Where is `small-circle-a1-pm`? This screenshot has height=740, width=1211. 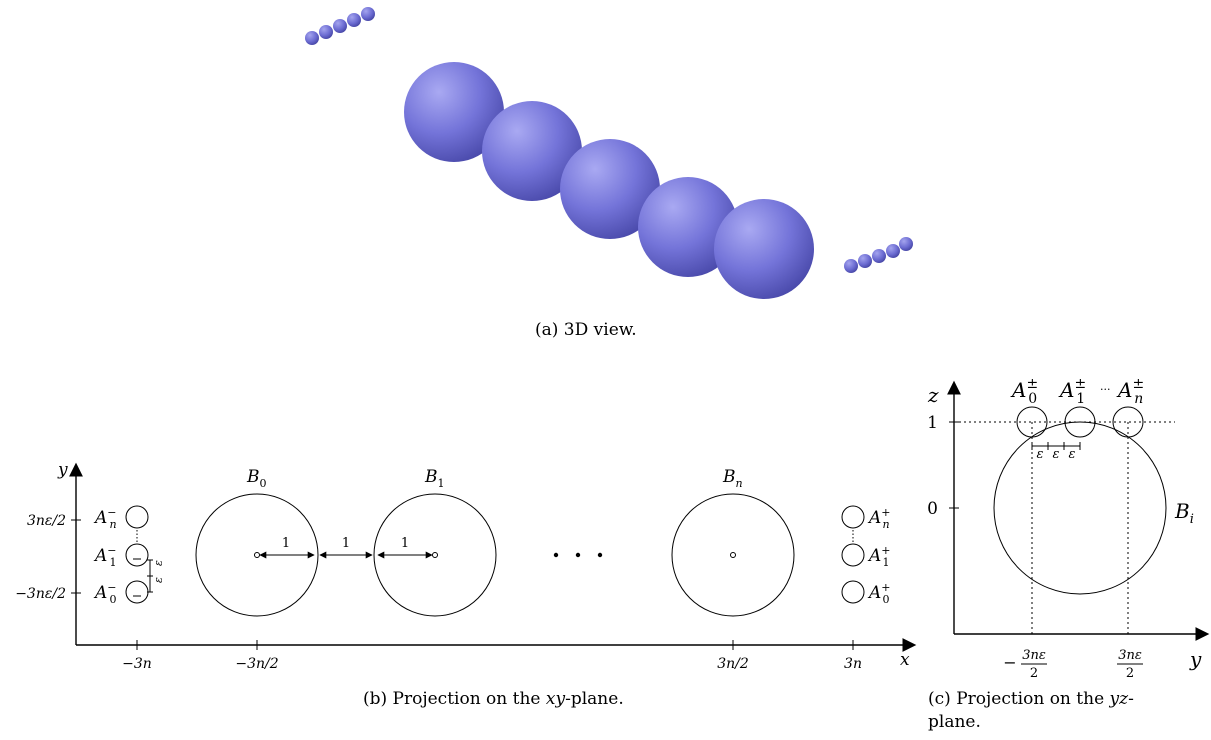
small-circle-a1-pm is located at coordinates (1080, 422).